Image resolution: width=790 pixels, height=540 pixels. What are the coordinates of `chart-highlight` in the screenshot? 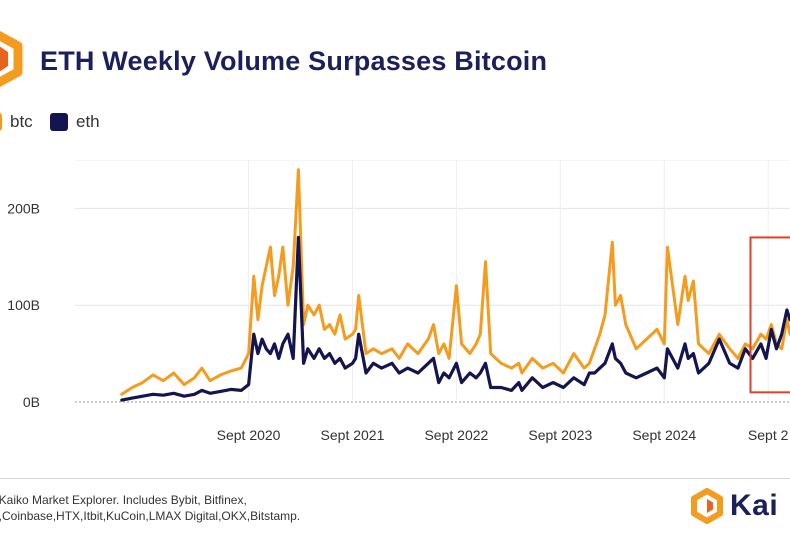 It's located at (769, 315).